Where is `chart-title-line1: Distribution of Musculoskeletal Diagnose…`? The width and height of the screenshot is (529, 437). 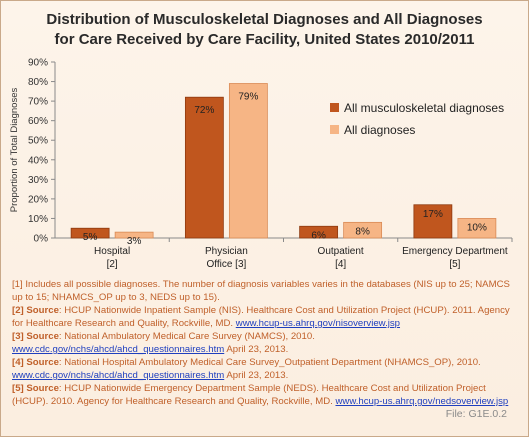
chart-title-line1: Distribution of Musculoskeletal Diagnose… is located at coordinates (264, 19).